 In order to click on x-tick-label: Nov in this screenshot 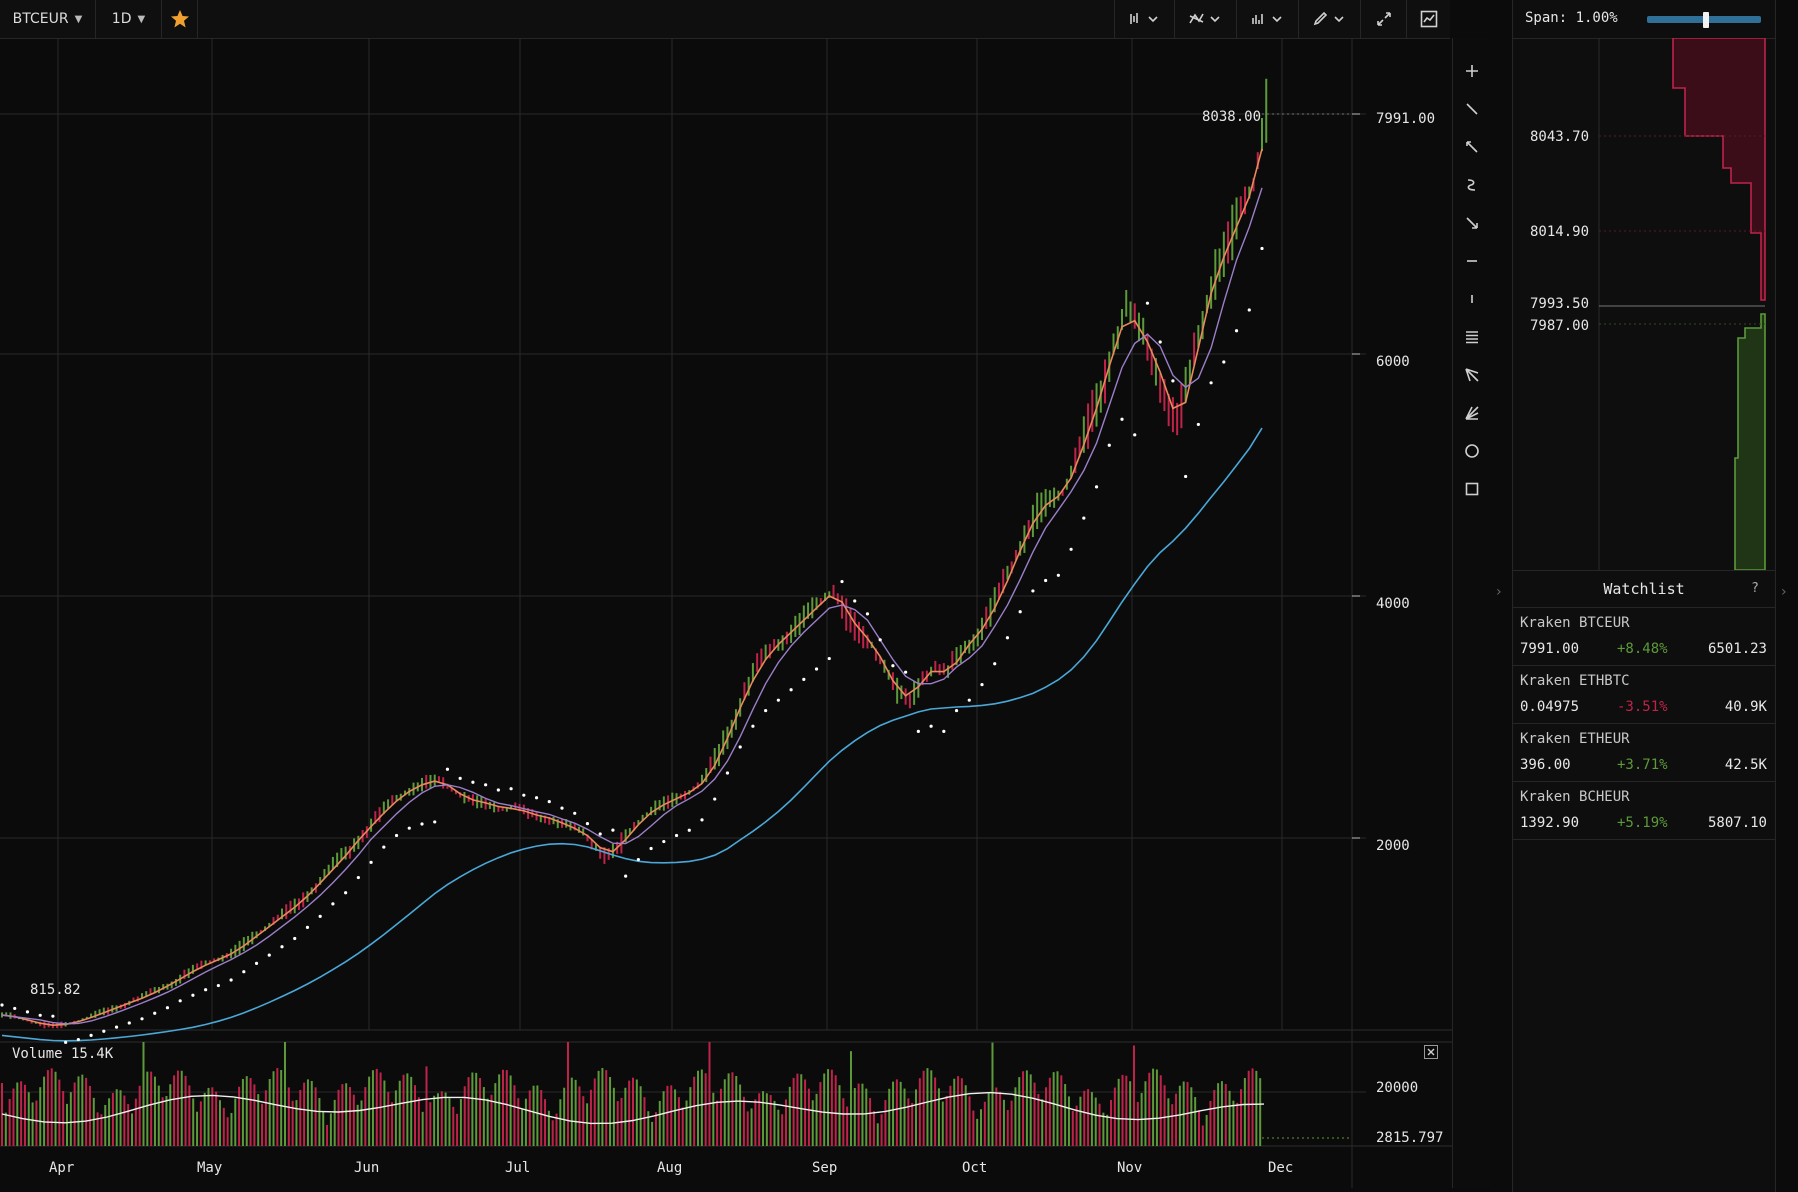, I will do `click(1130, 1168)`.